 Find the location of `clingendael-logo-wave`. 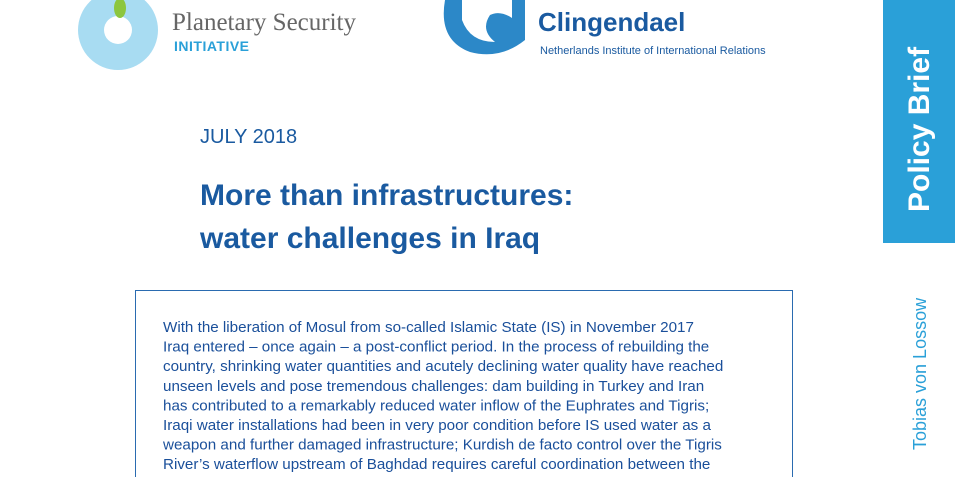

clingendael-logo-wave is located at coordinates (487, 21).